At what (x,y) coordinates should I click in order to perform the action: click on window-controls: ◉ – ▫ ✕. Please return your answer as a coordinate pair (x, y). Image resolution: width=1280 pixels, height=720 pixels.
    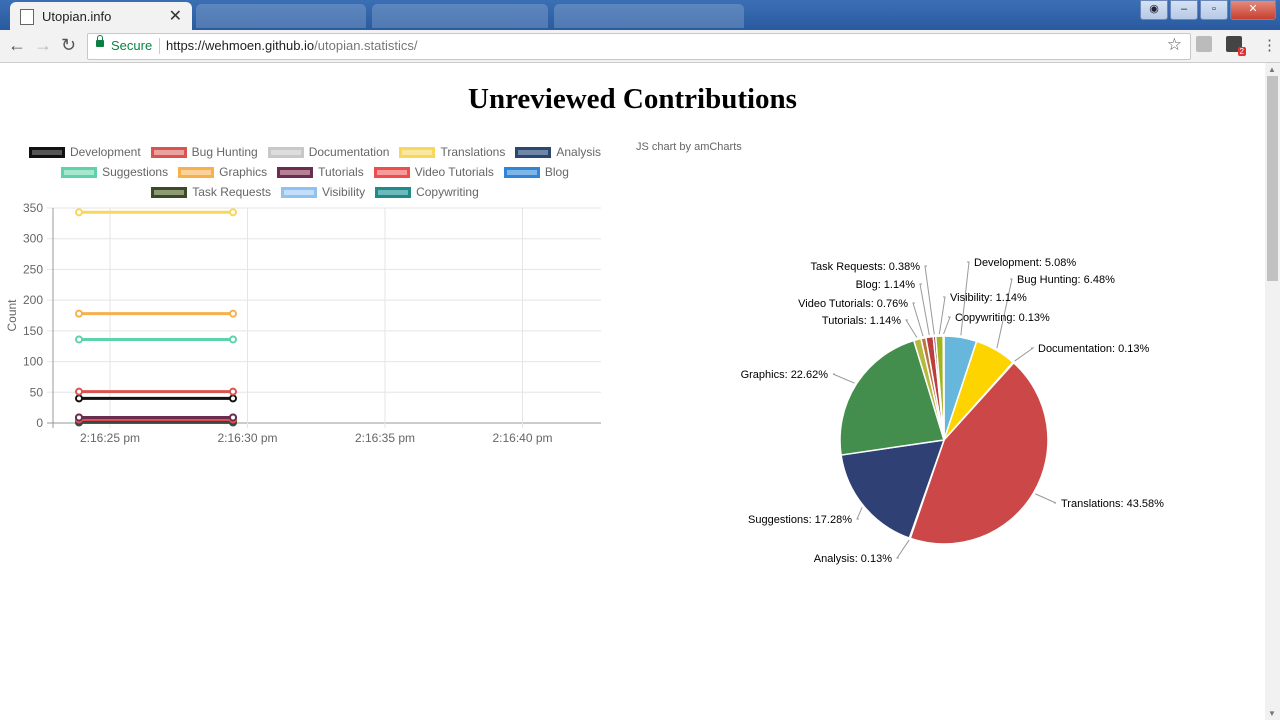
    Looking at the image, I should click on (1207, 10).